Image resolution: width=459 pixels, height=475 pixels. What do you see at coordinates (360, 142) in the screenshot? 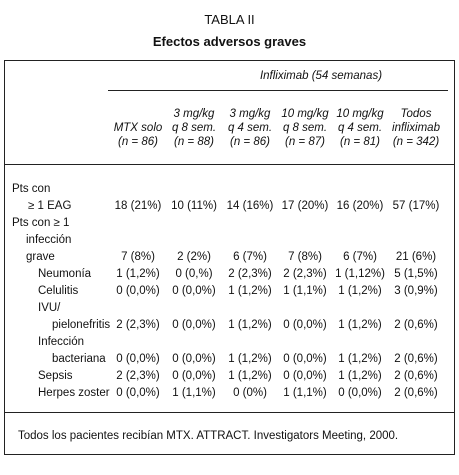
I see `column-header-line: (n = 81)` at bounding box center [360, 142].